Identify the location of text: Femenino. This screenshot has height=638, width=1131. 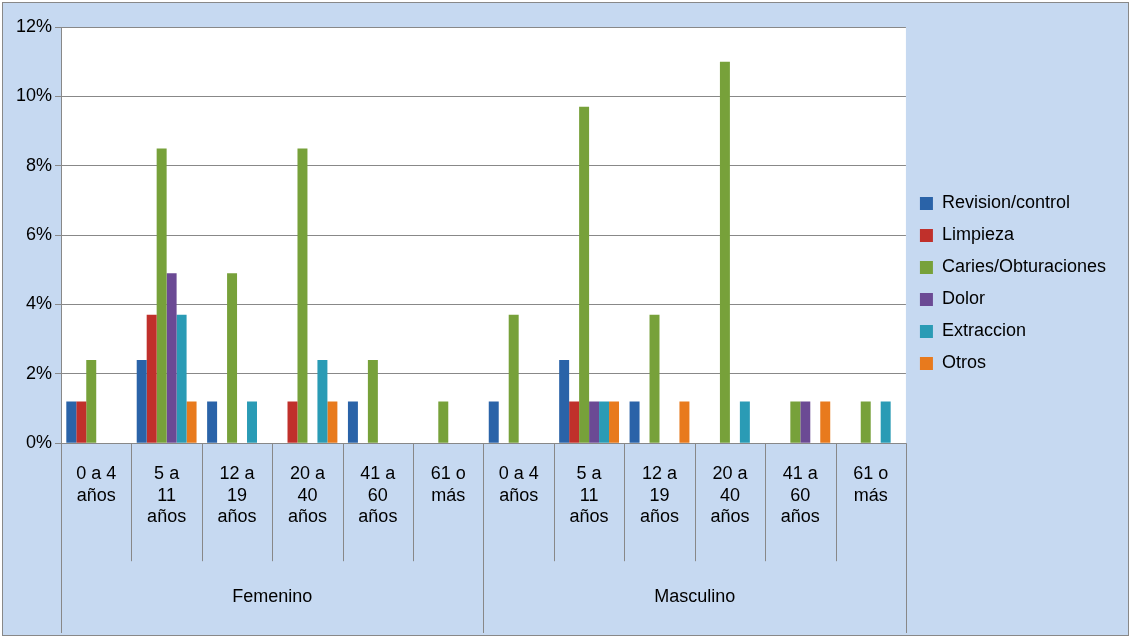
(272, 596).